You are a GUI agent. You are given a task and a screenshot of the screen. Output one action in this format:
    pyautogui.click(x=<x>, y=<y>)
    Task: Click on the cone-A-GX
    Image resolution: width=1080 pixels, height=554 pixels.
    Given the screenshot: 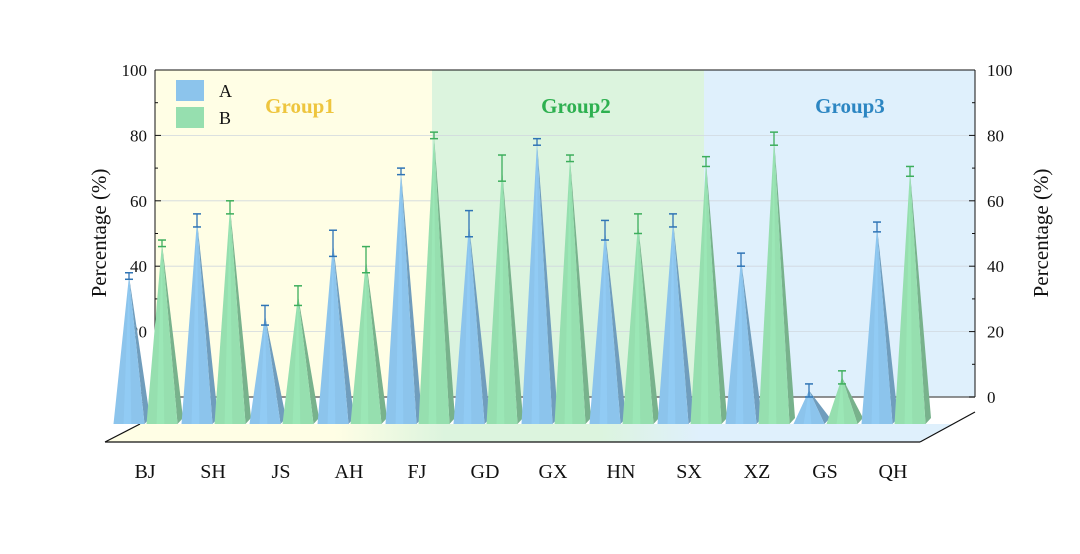 What is the action you would take?
    pyautogui.click(x=539, y=282)
    